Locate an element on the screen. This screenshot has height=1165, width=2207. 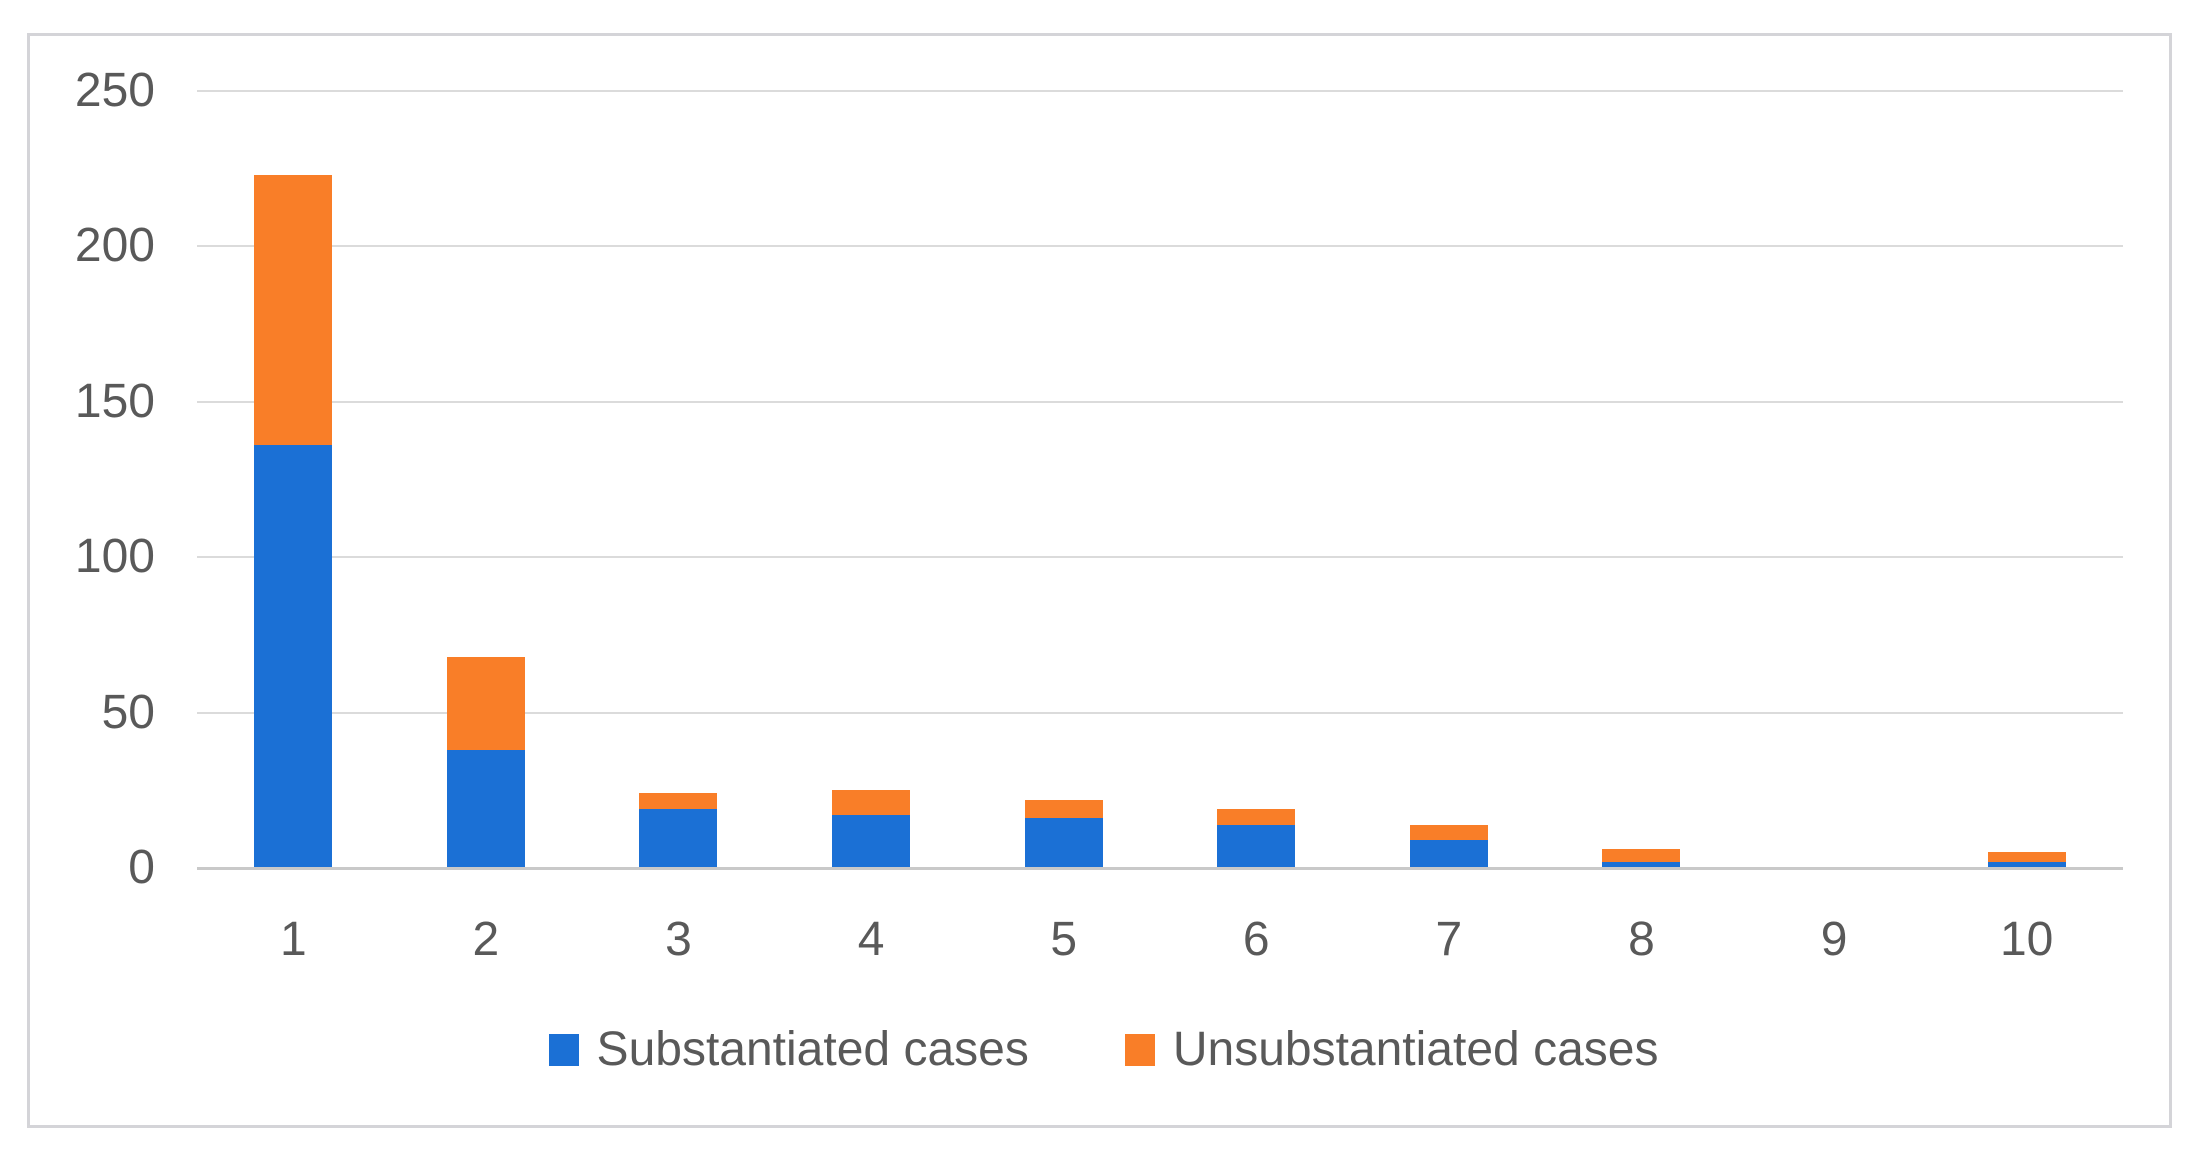
legend-label: Unsubstantiated cases is located at coordinates (1415, 1049).